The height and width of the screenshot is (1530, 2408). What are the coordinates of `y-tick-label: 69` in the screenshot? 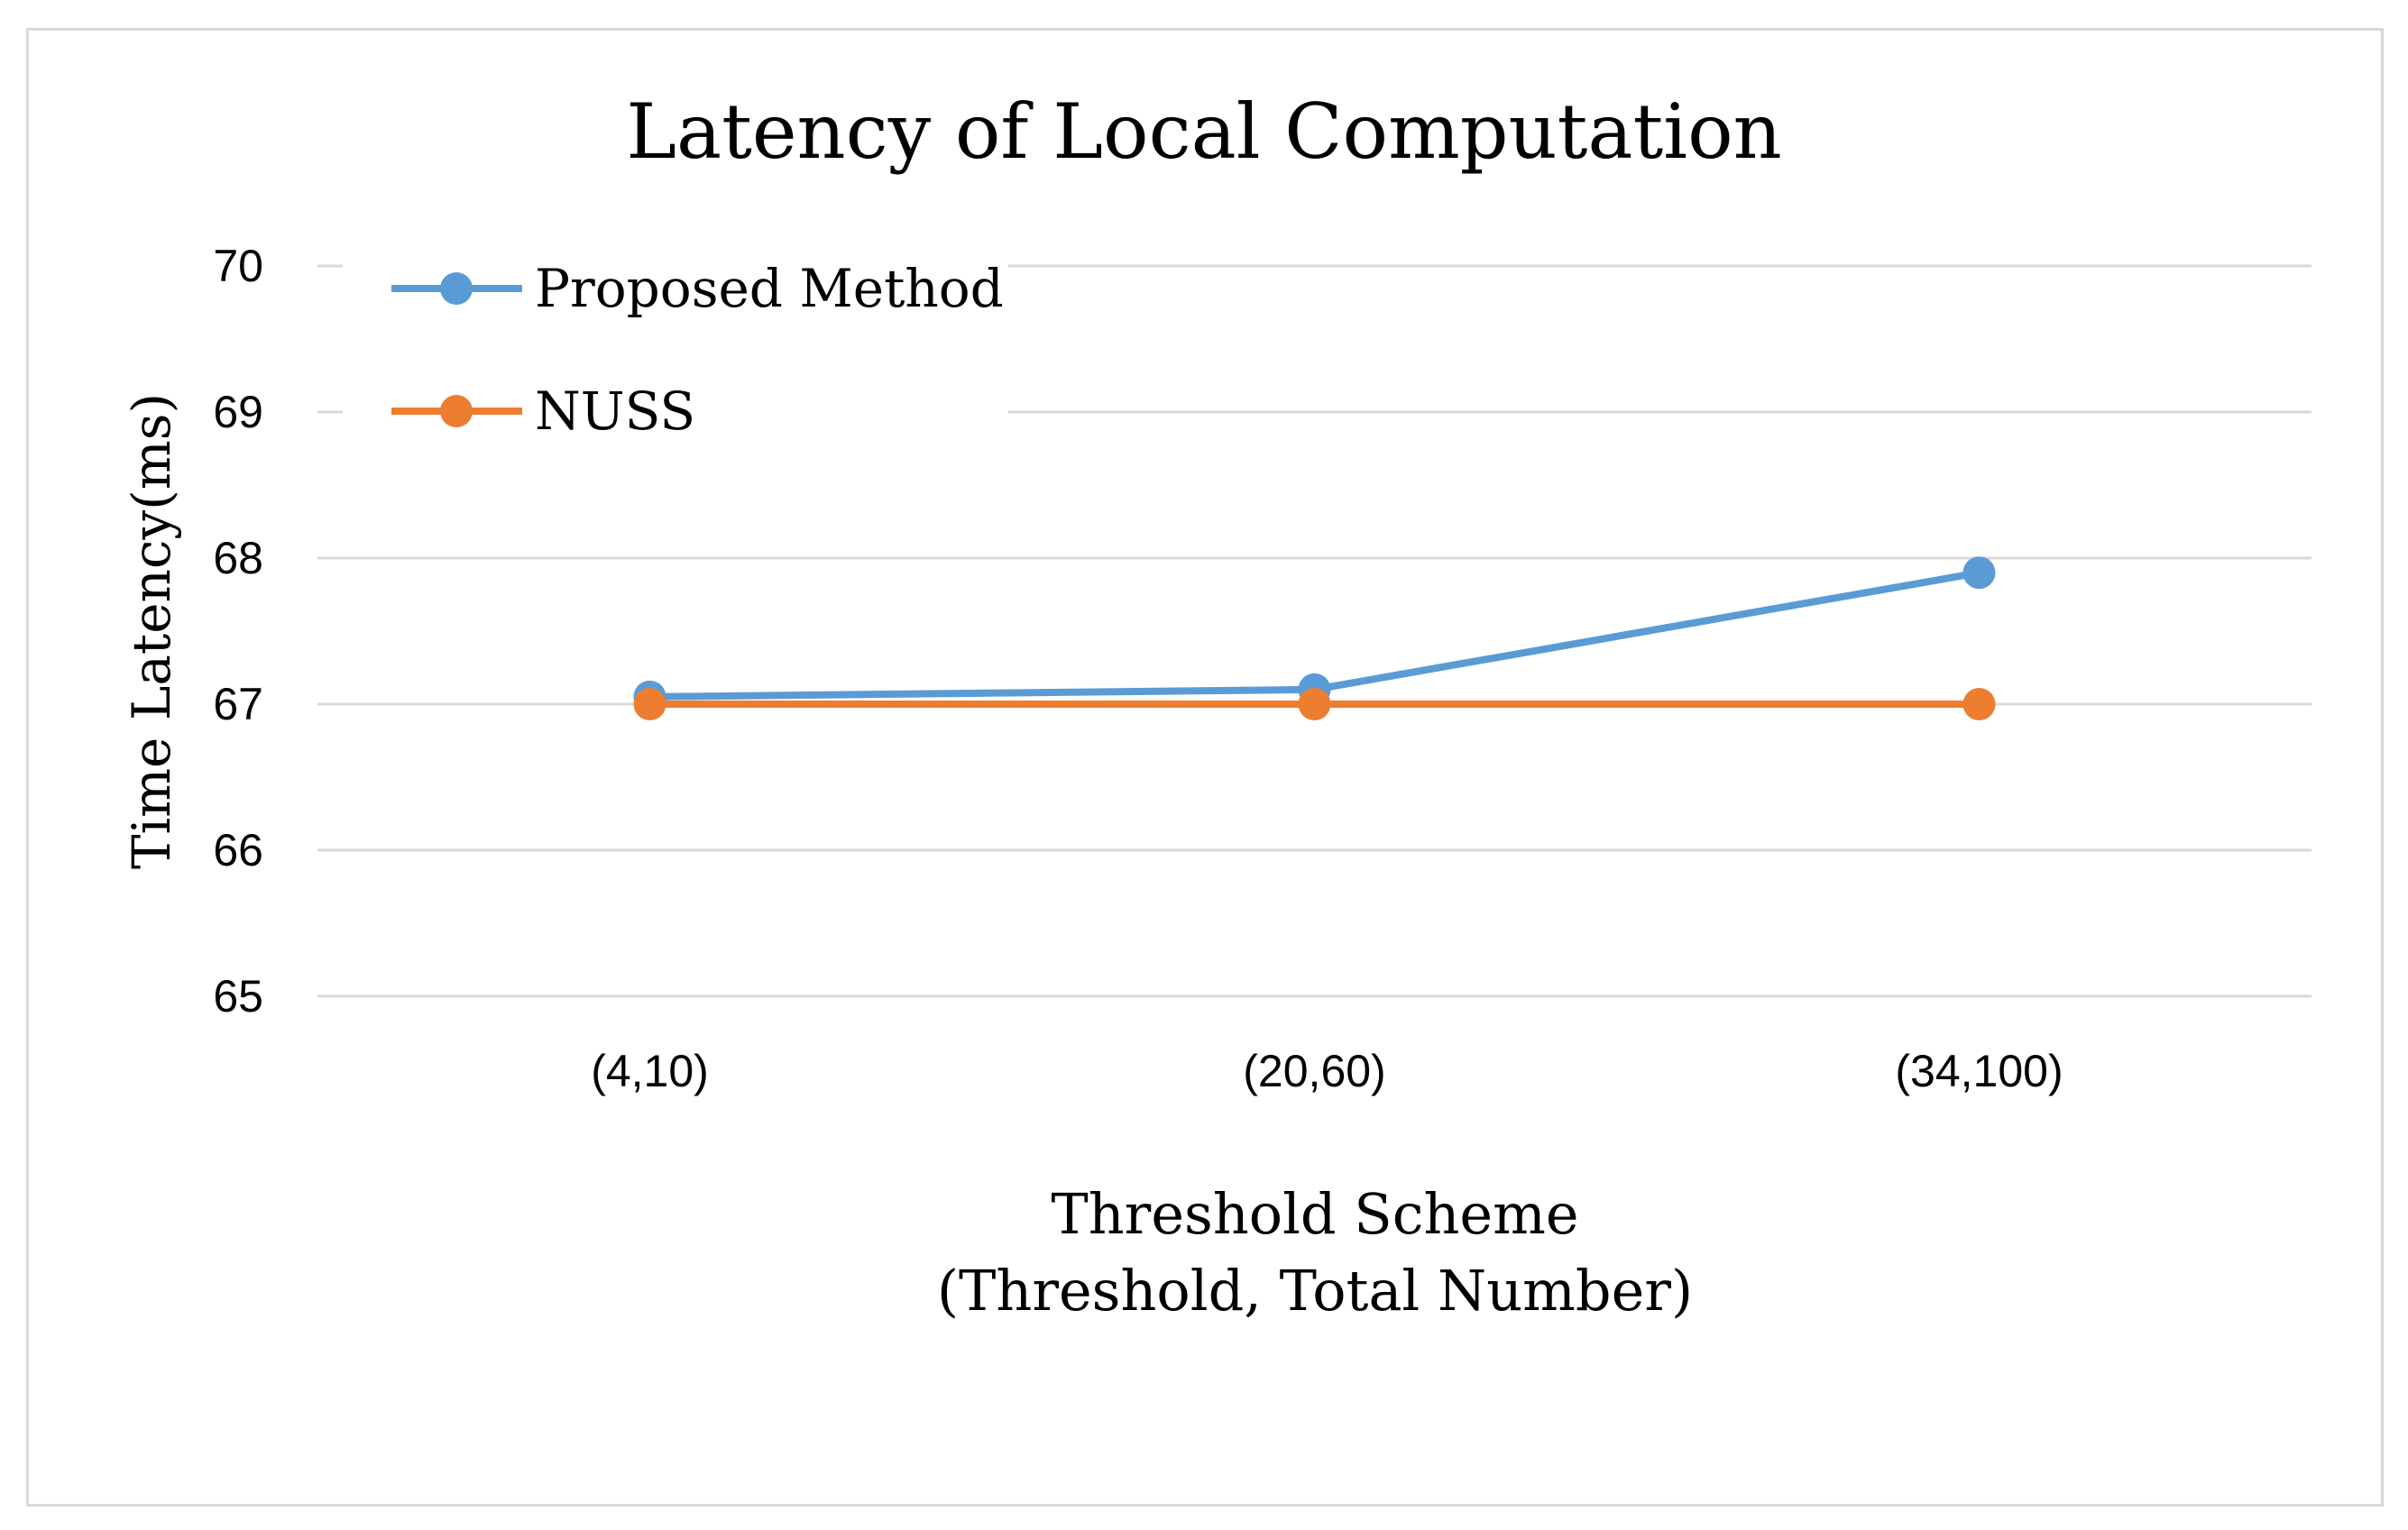 It's located at (238, 412).